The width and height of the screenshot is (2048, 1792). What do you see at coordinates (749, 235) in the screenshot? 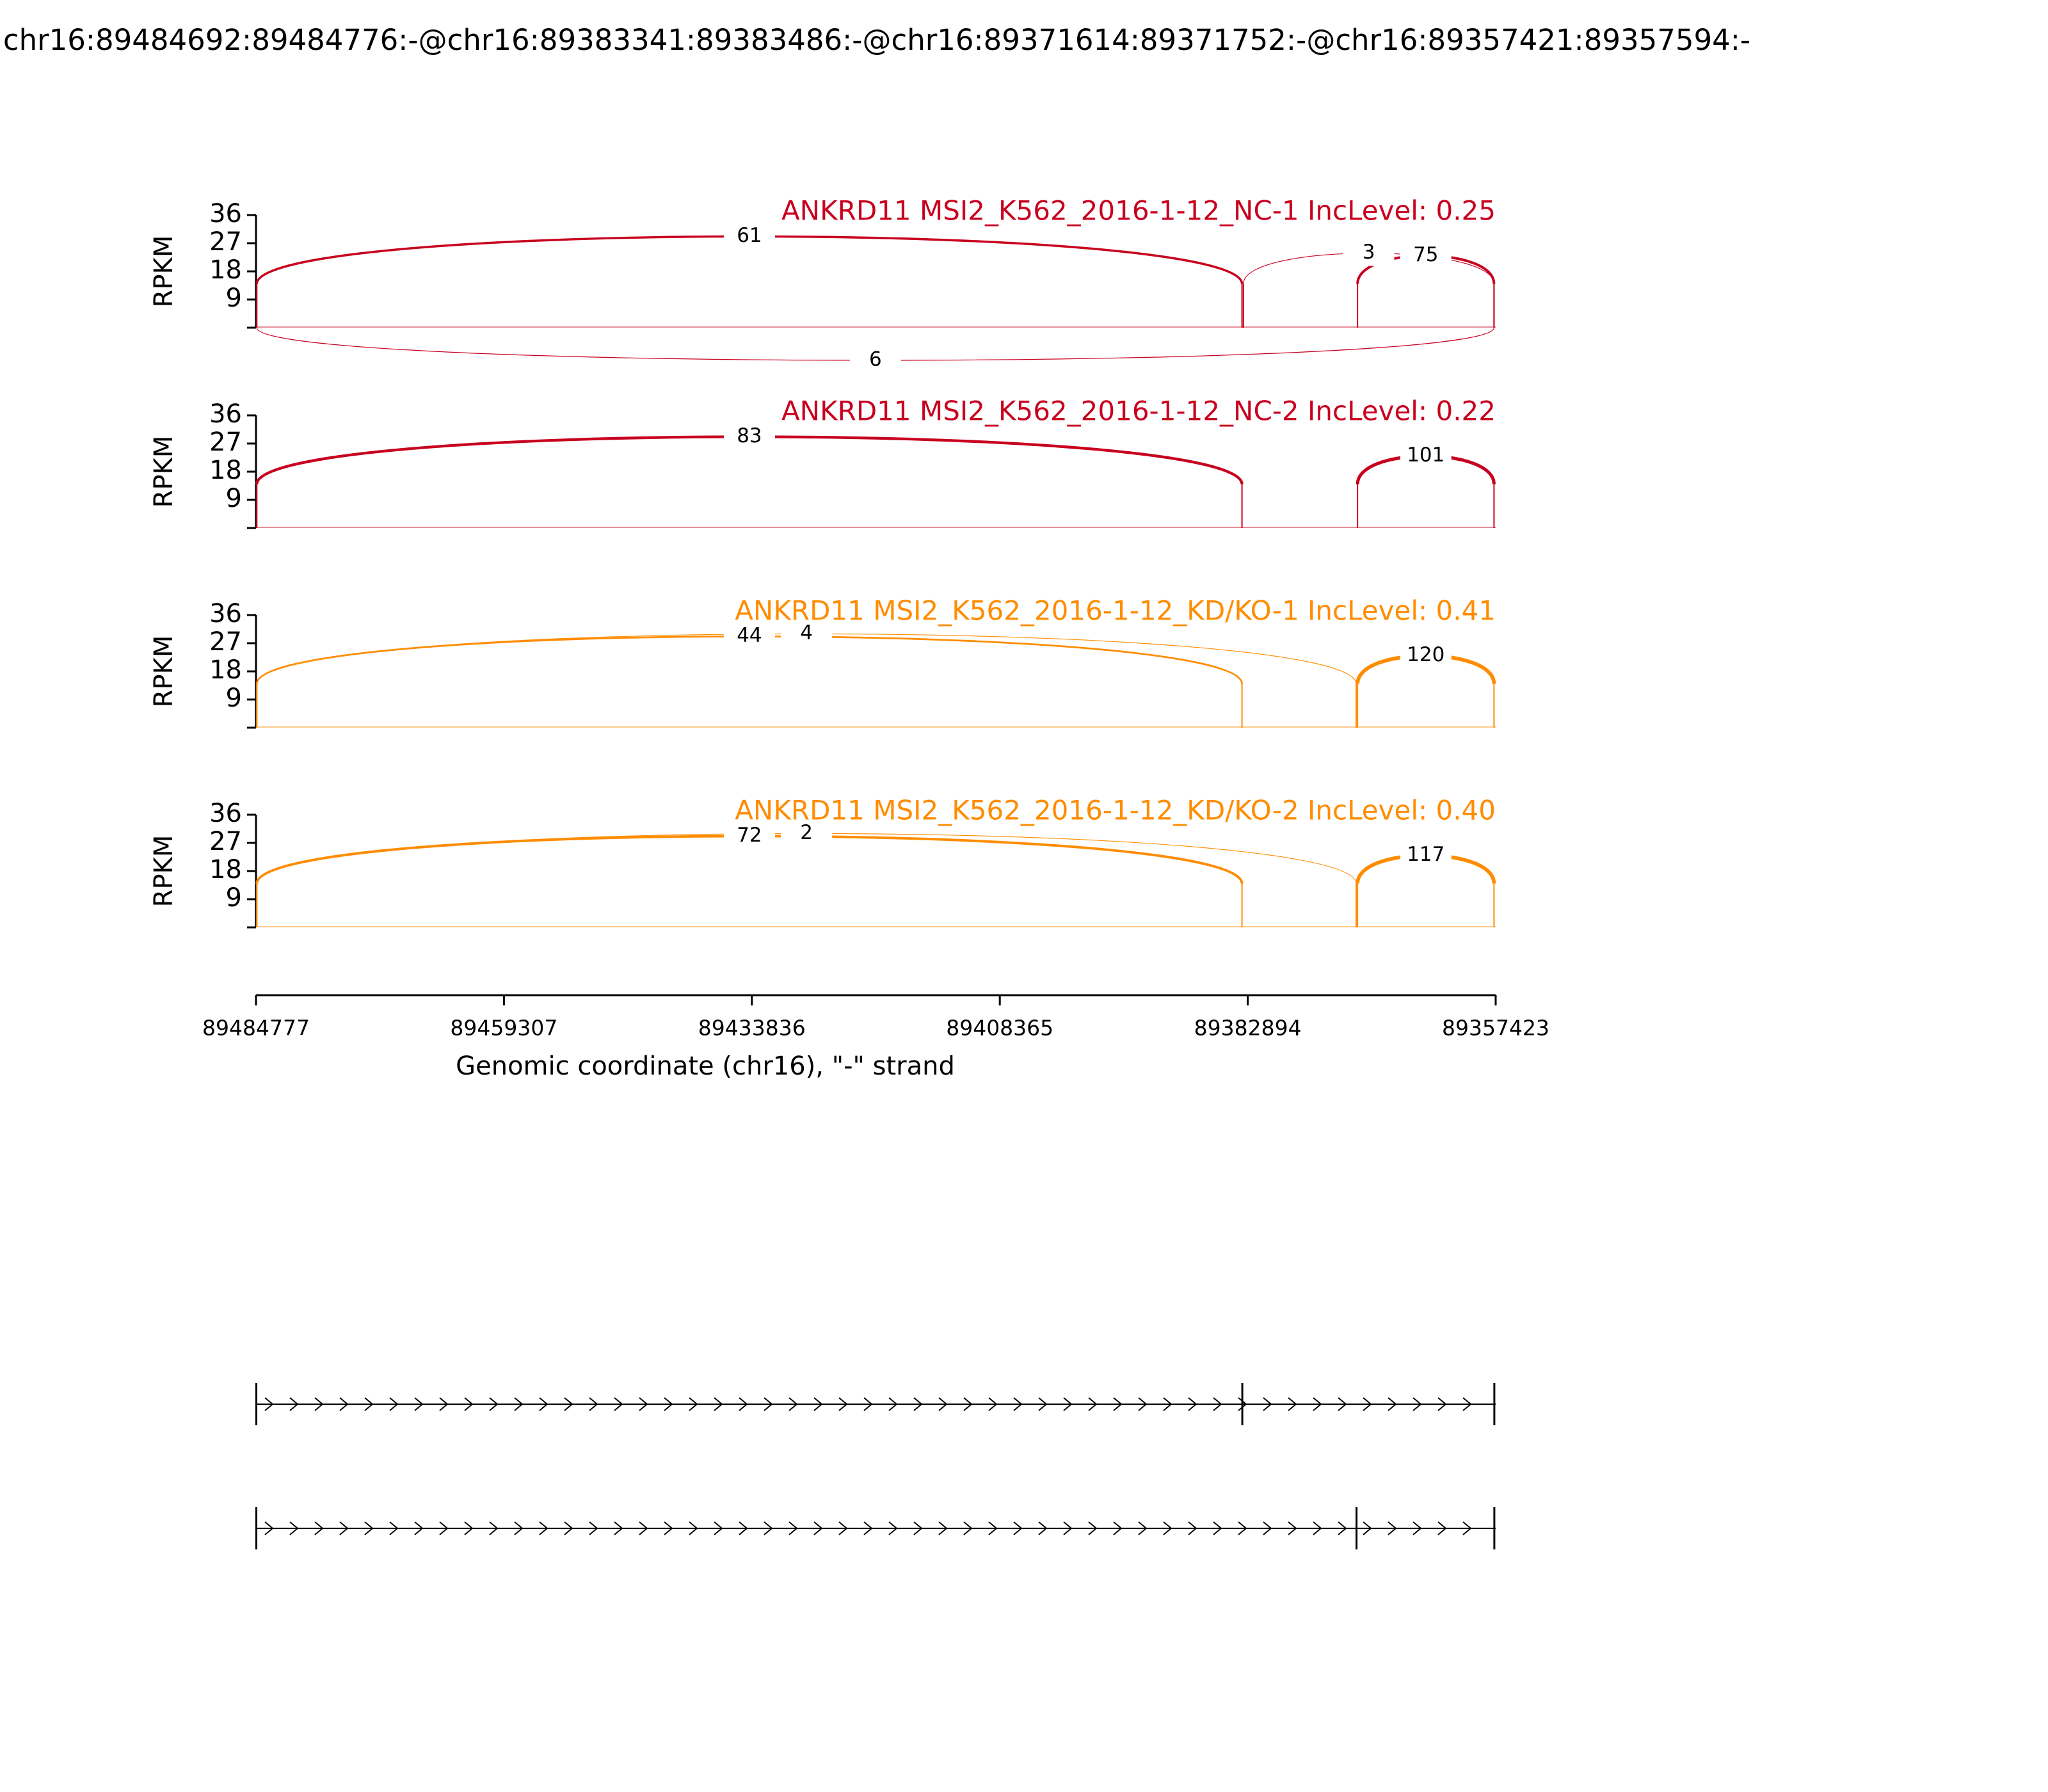
I see `junction-count: 61` at bounding box center [749, 235].